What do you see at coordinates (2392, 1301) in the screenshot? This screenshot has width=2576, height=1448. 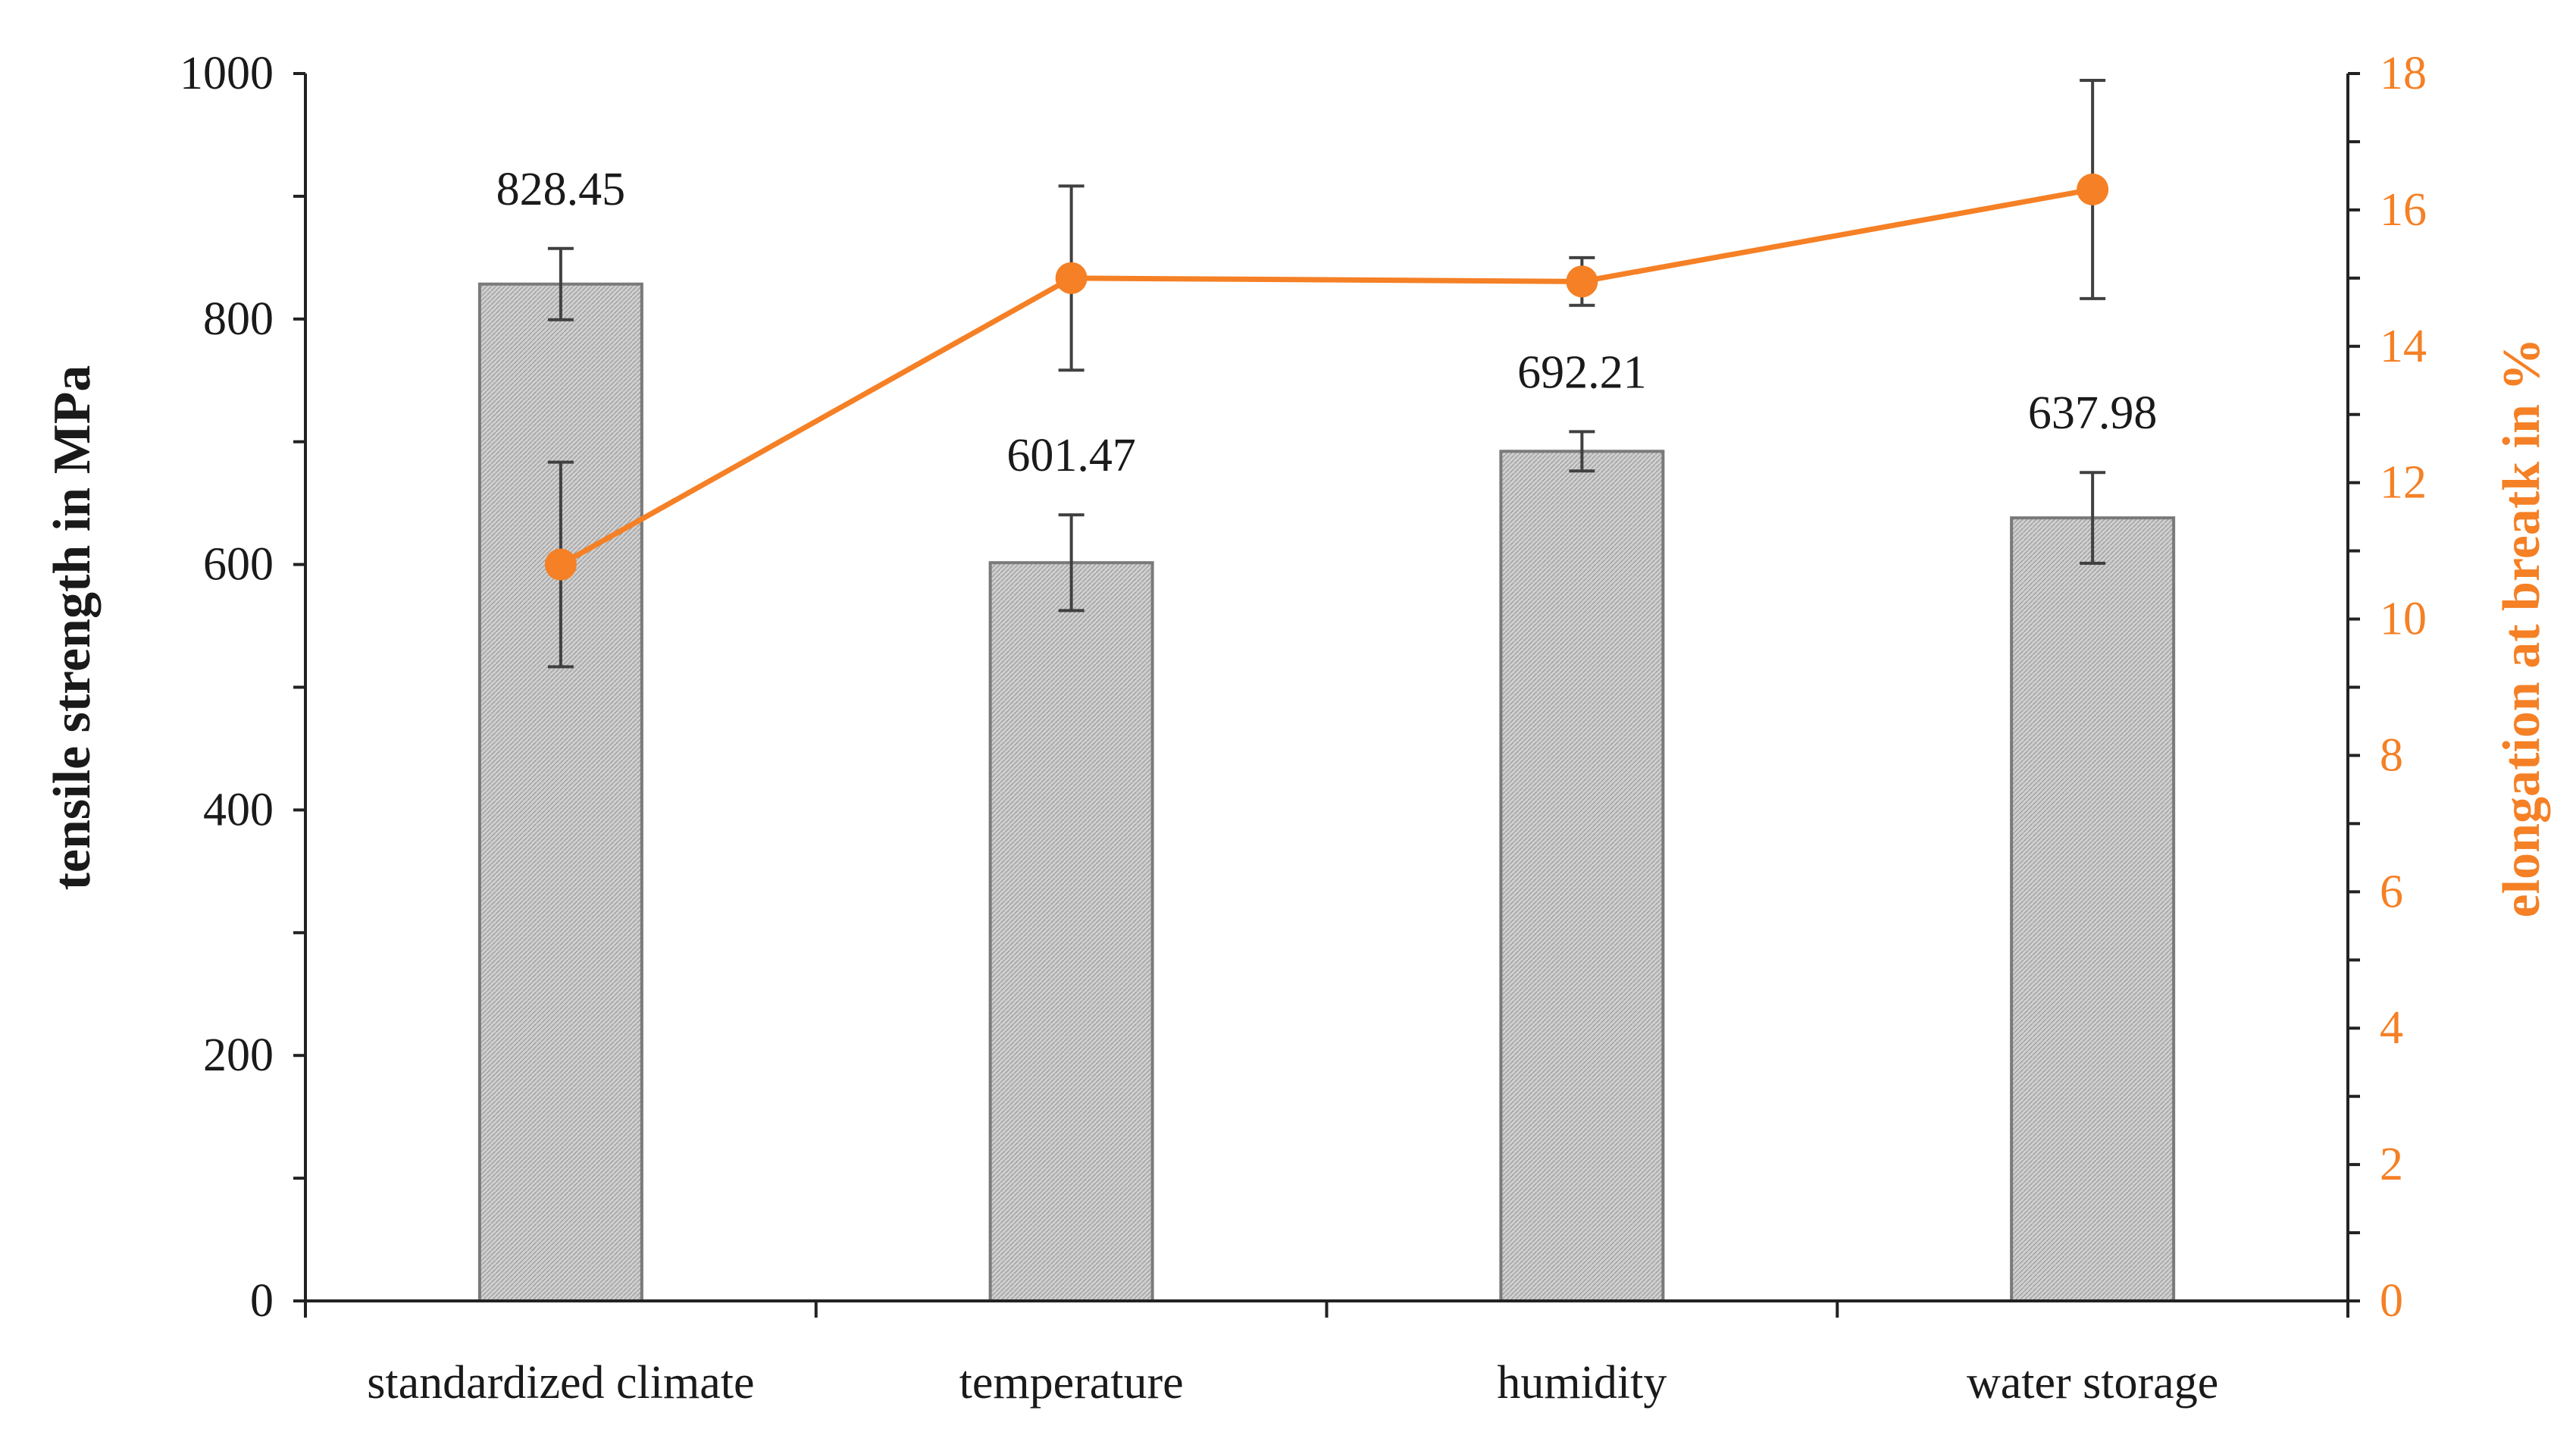 I see `y2-tick-label-0: 0` at bounding box center [2392, 1301].